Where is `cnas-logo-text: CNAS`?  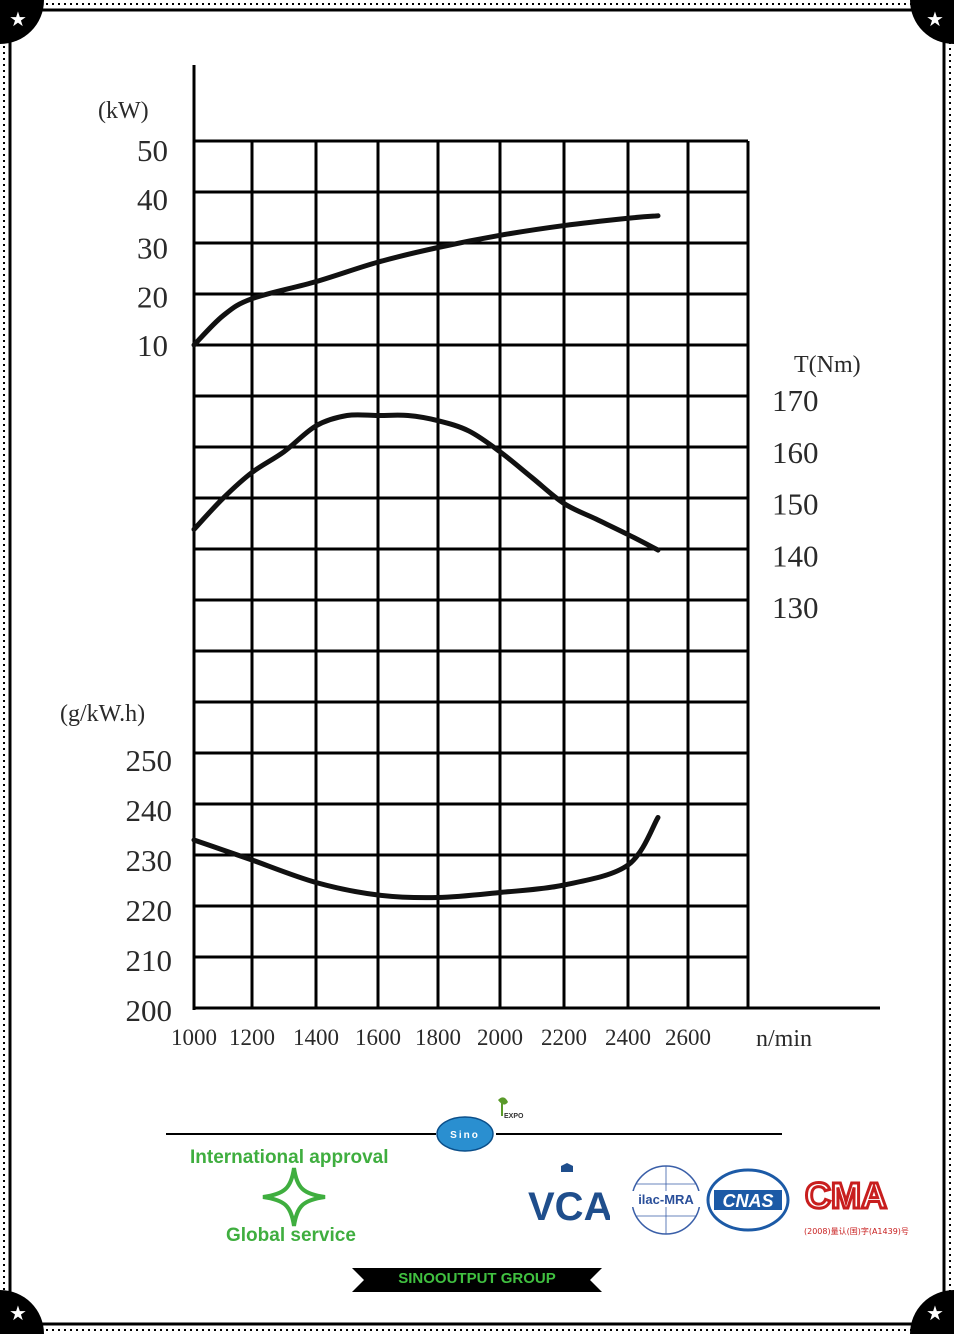 cnas-logo-text: CNAS is located at coordinates (747, 1201).